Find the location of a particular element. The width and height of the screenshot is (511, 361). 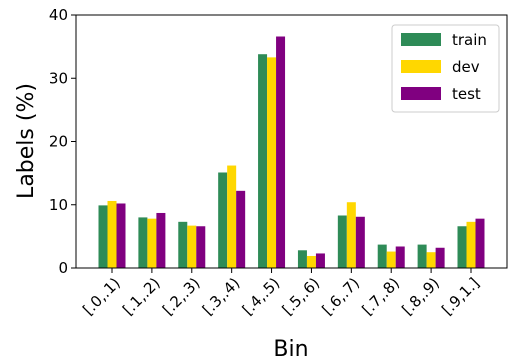

y-axis-ticks: 0 10 20 30 40 is located at coordinates (62, 141).